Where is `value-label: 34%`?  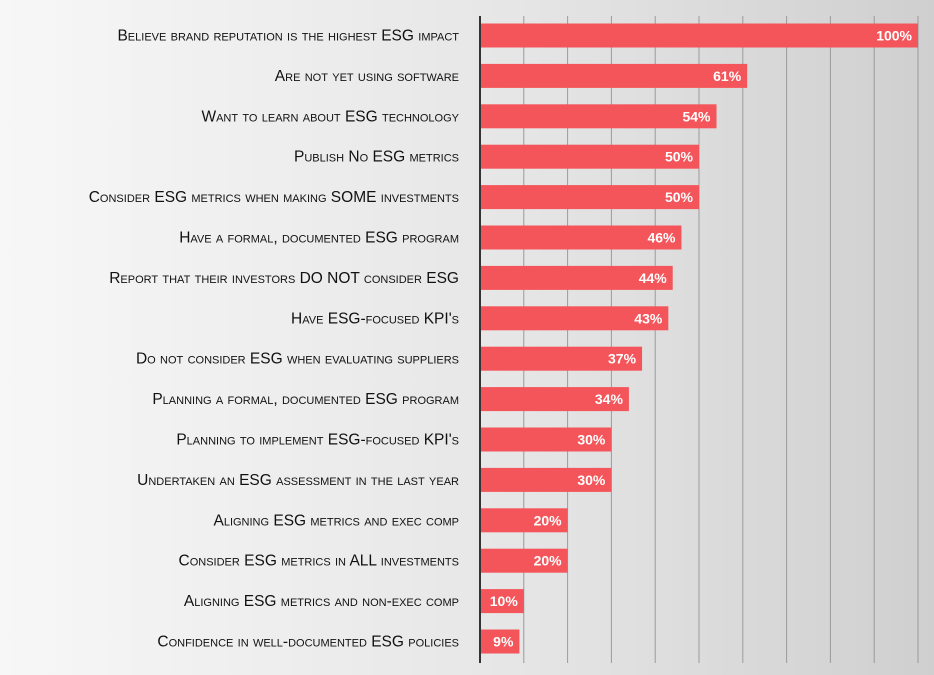 value-label: 34% is located at coordinates (609, 399).